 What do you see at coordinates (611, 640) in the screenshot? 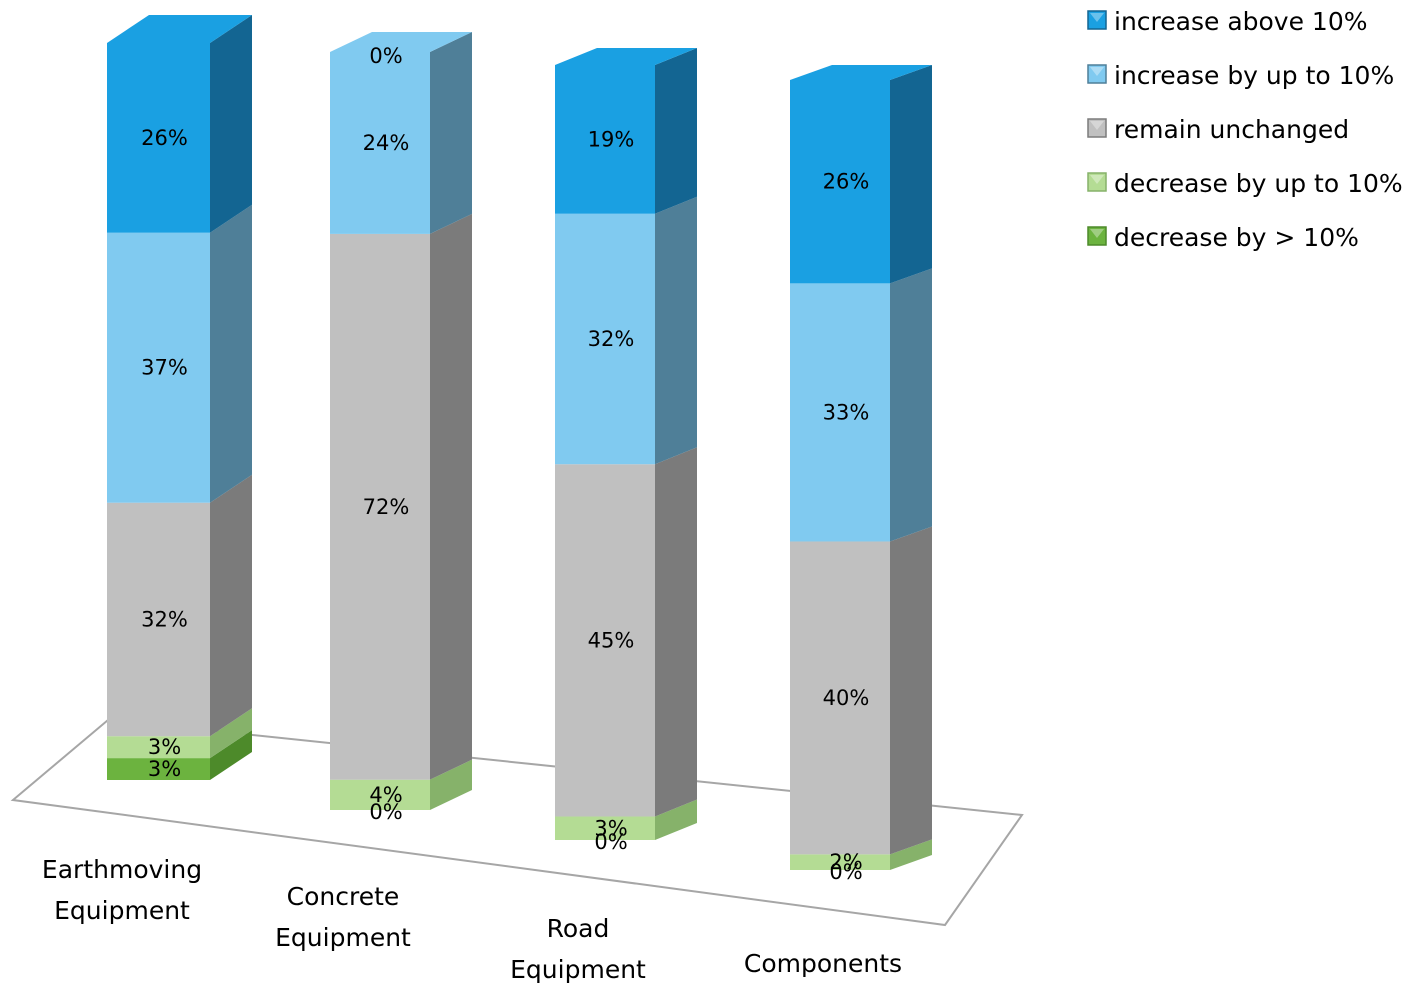
I see `data-label-remain-unchanged: 45%` at bounding box center [611, 640].